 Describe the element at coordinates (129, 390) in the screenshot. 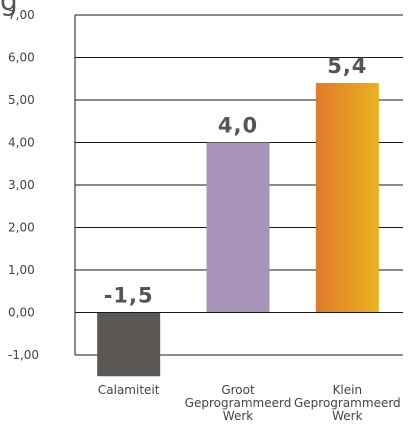

I see `category-label: Calamiteit` at that location.